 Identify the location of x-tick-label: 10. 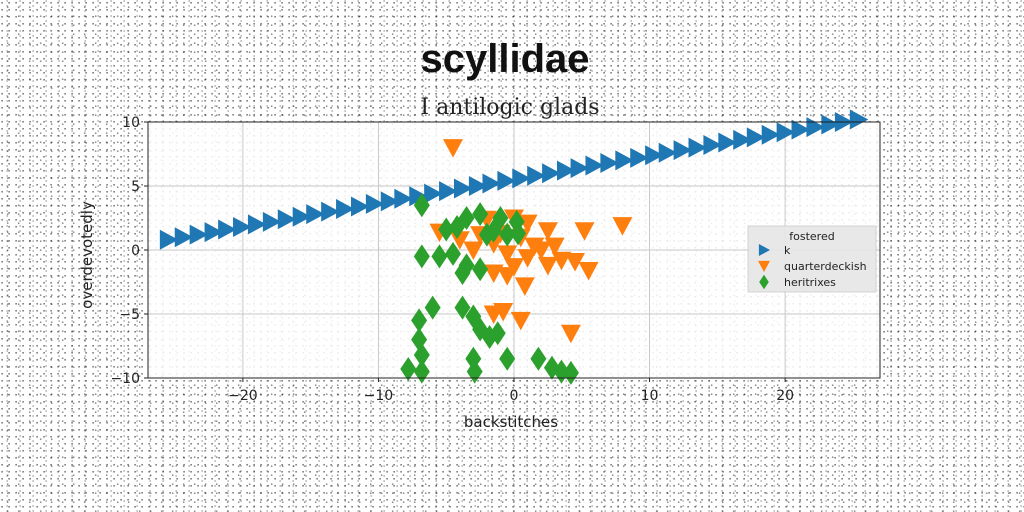
(650, 396).